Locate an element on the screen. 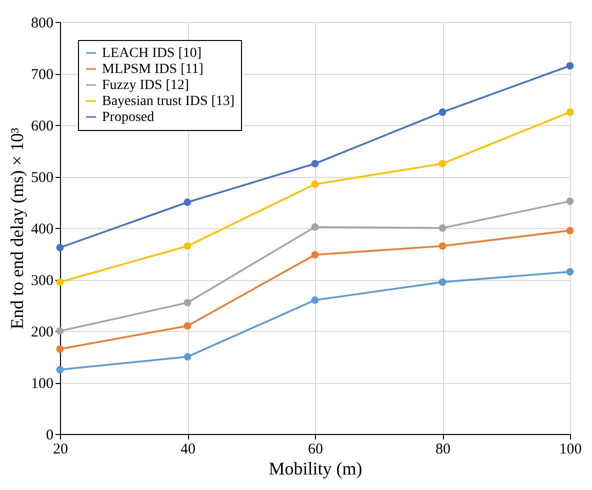  legend-label: Bayesian trust IDS [13] is located at coordinates (168, 101).